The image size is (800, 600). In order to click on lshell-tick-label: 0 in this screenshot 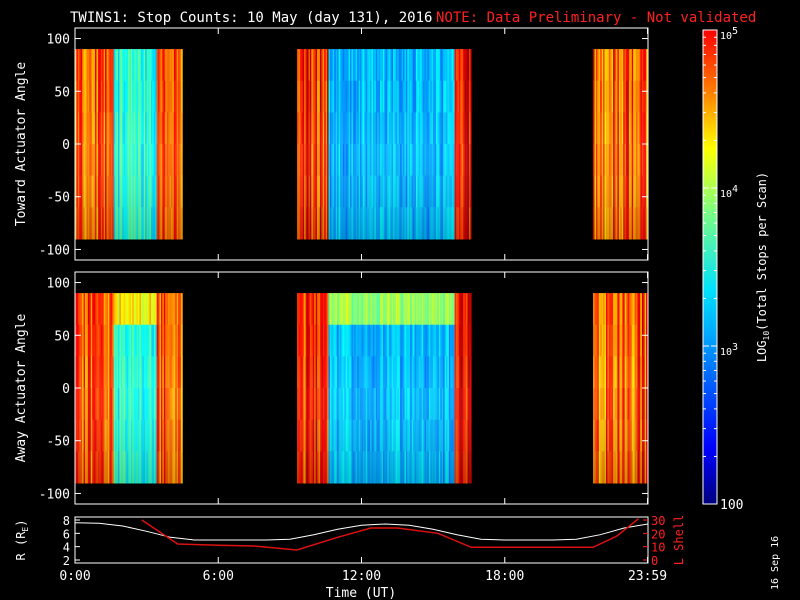, I will do `click(654, 561)`.